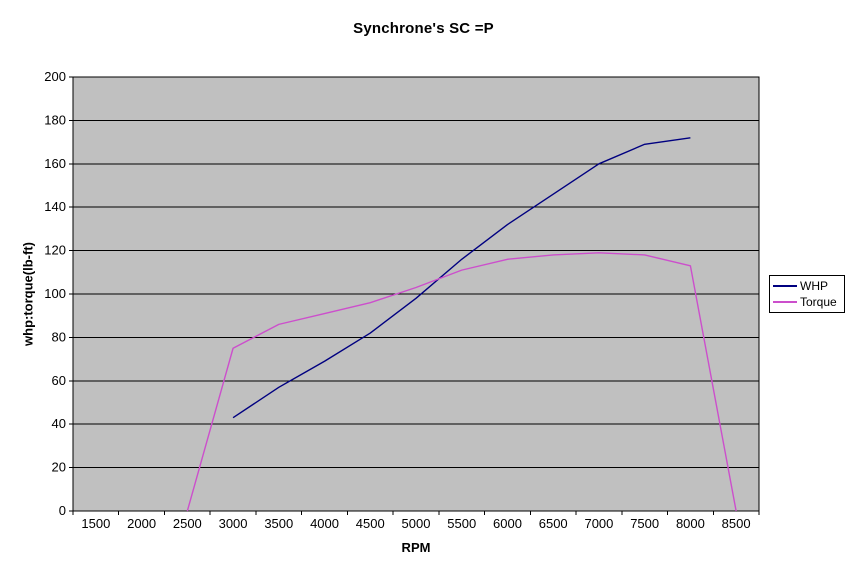  I want to click on legend-label-torque: Torque, so click(818, 302).